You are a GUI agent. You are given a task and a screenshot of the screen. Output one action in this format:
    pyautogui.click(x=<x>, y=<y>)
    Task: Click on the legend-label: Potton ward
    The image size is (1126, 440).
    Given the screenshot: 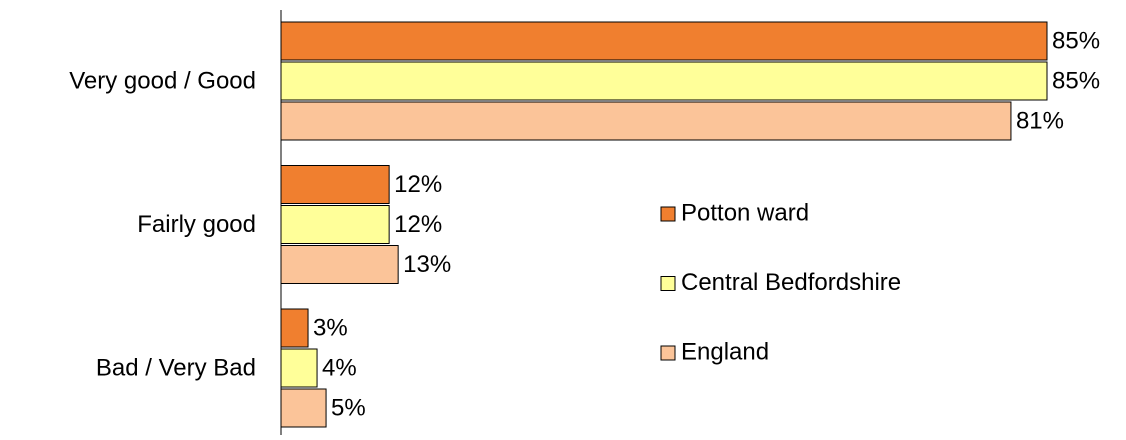 What is the action you would take?
    pyautogui.click(x=745, y=212)
    